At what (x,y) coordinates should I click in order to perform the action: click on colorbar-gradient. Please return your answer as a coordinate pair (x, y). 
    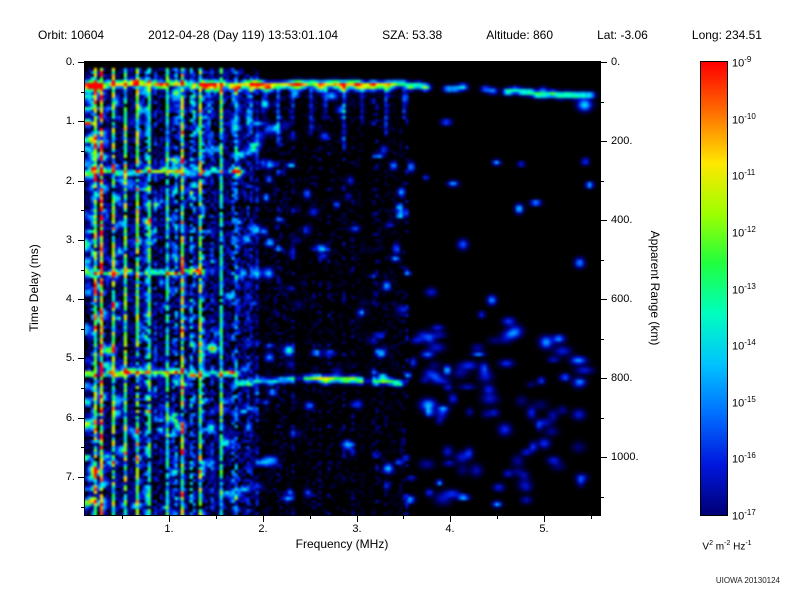
    Looking at the image, I should click on (714, 288).